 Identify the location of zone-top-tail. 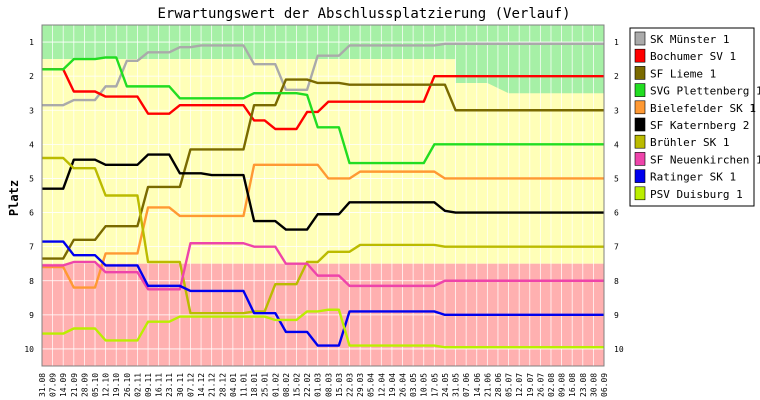
(524, 59).